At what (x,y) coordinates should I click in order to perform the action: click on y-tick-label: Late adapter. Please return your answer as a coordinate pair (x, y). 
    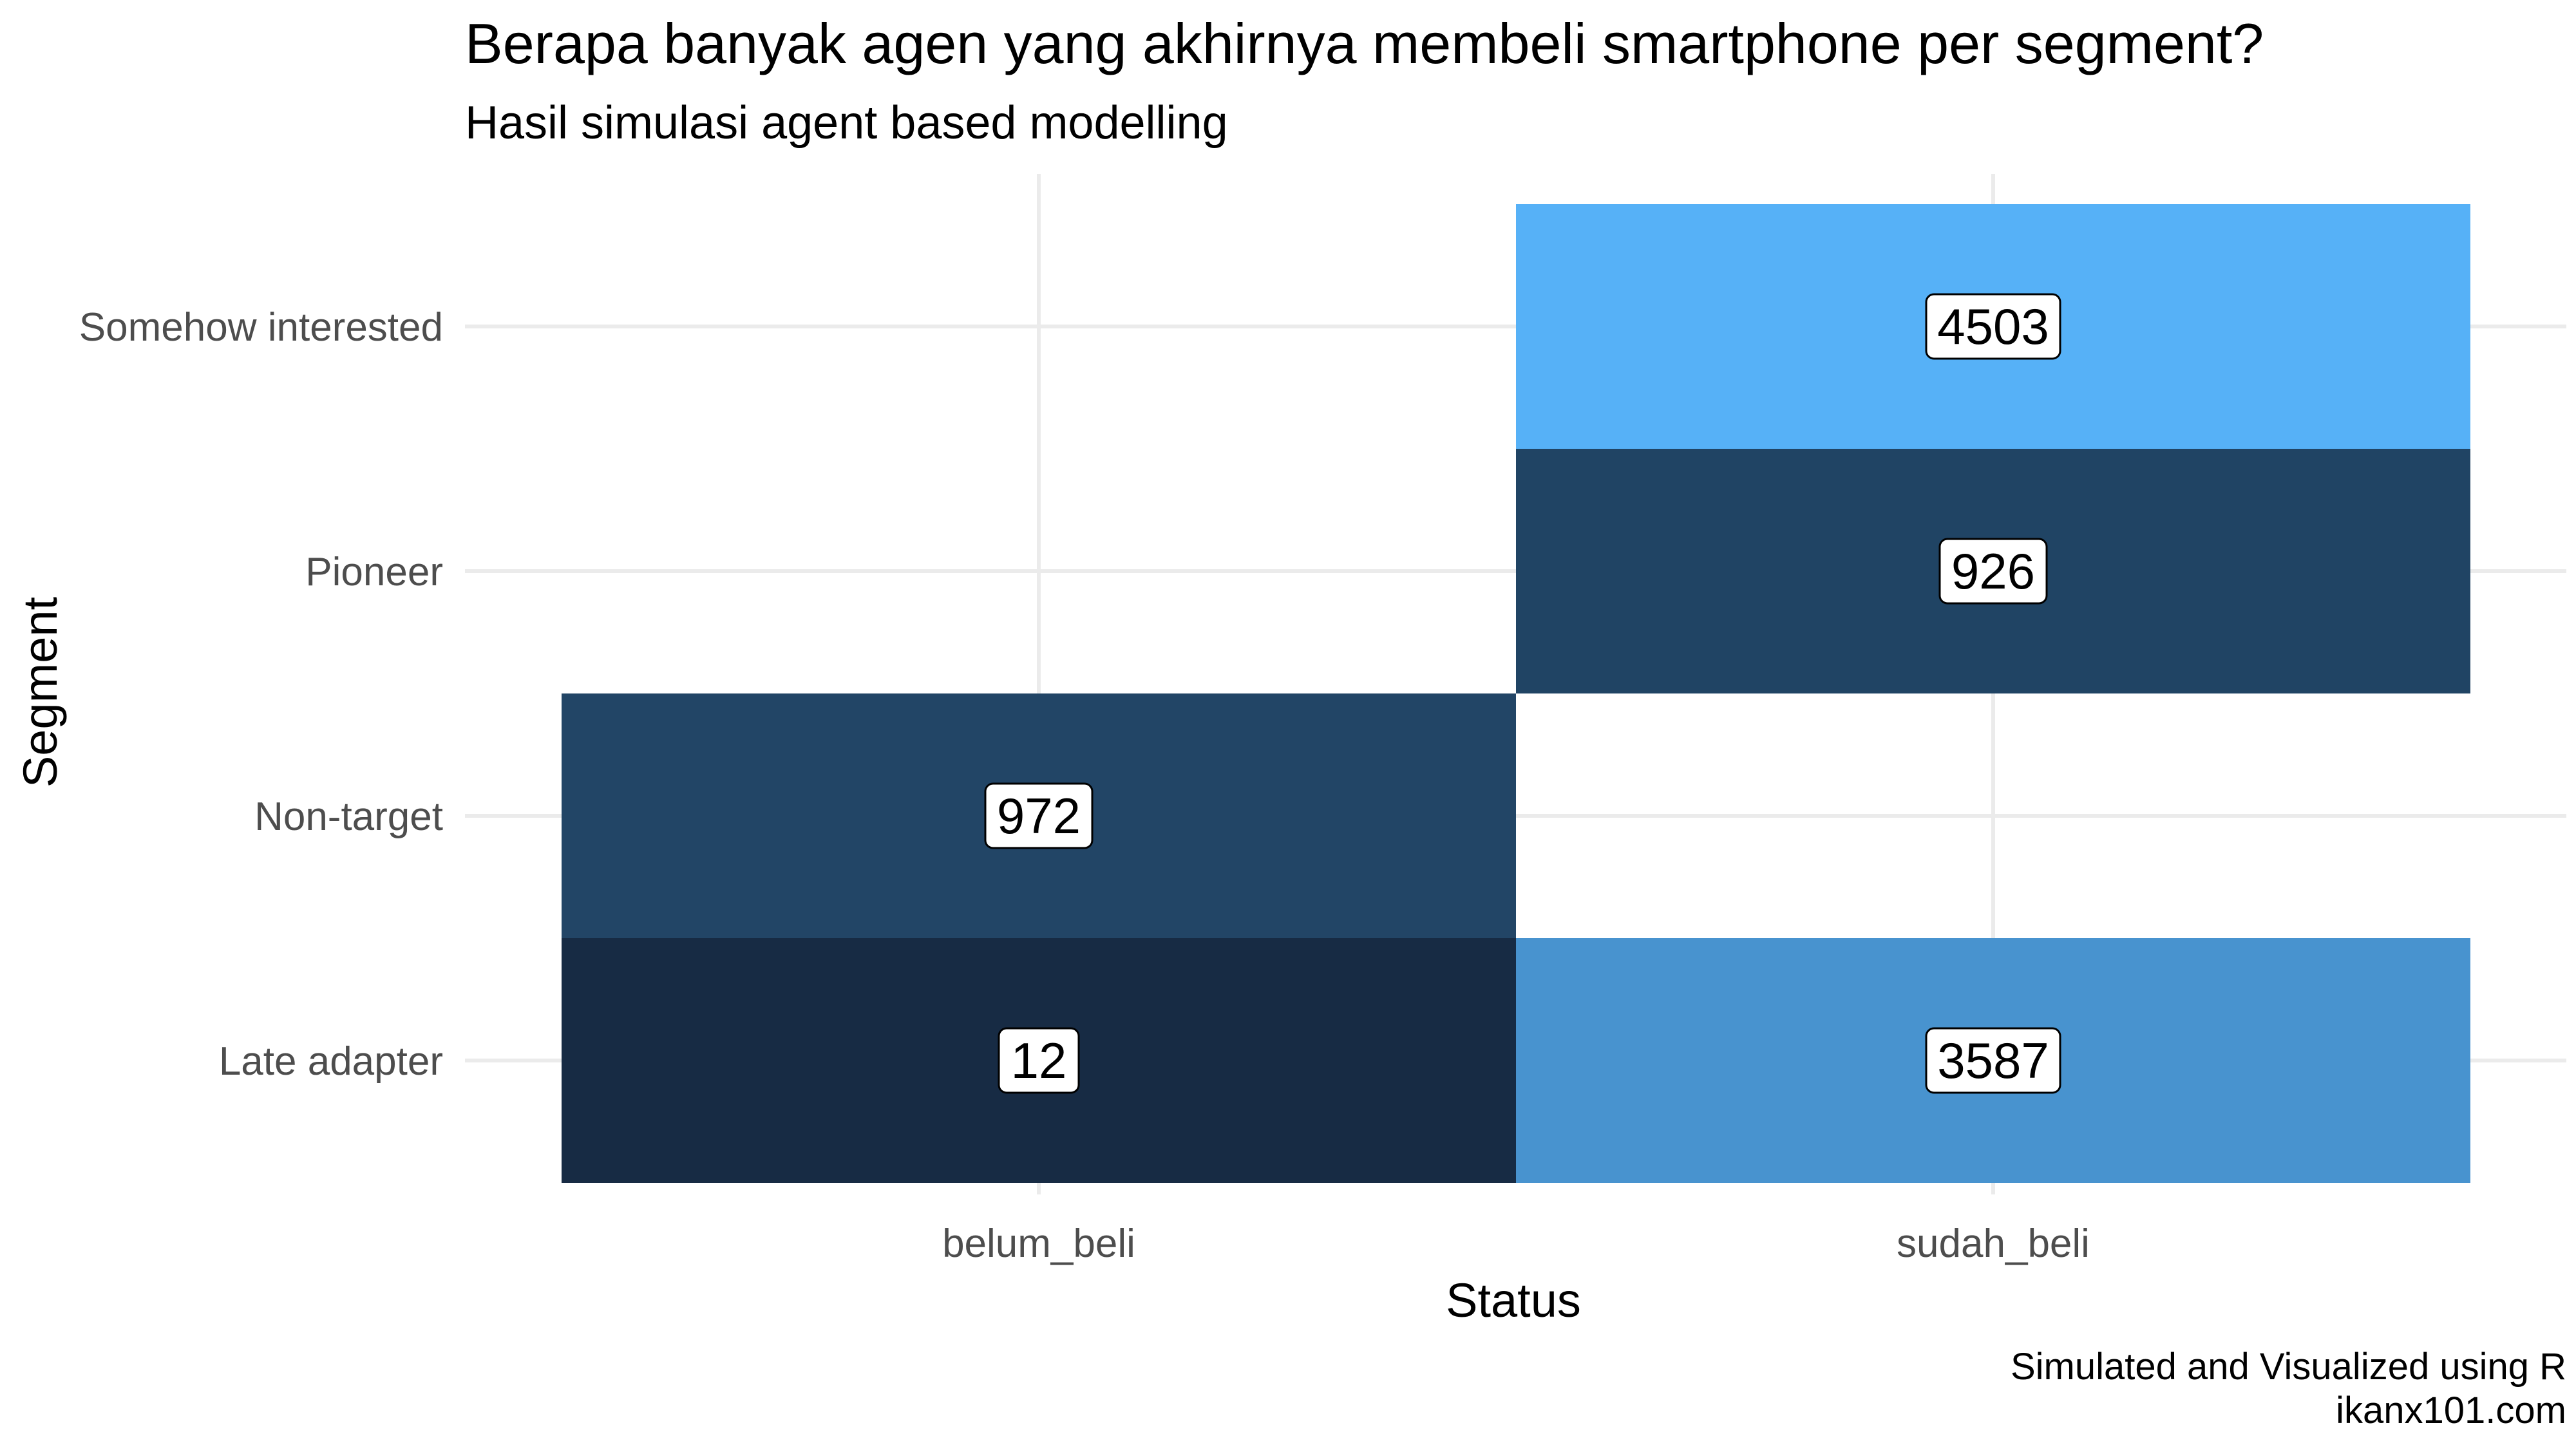
    Looking at the image, I should click on (331, 1061).